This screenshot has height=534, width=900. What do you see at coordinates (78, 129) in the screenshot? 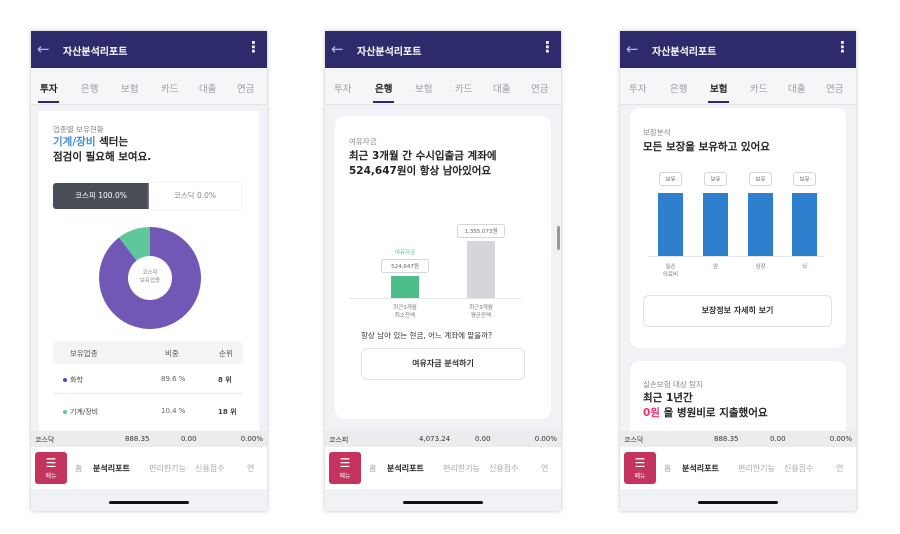
I see `section-label: 업종별 보유현황` at bounding box center [78, 129].